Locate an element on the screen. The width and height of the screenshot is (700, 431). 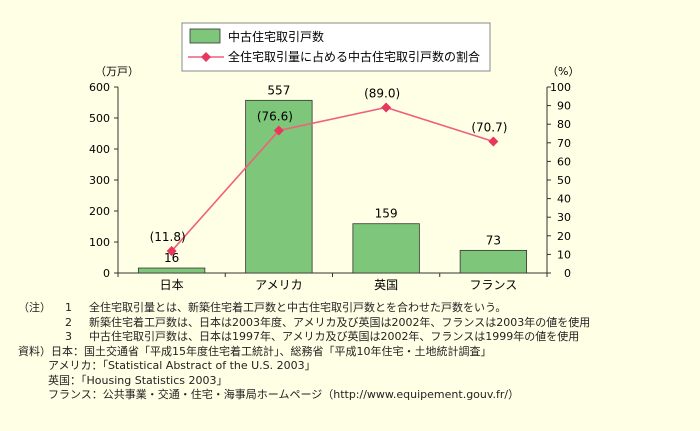
line-value-label: (89.0) is located at coordinates (382, 93).